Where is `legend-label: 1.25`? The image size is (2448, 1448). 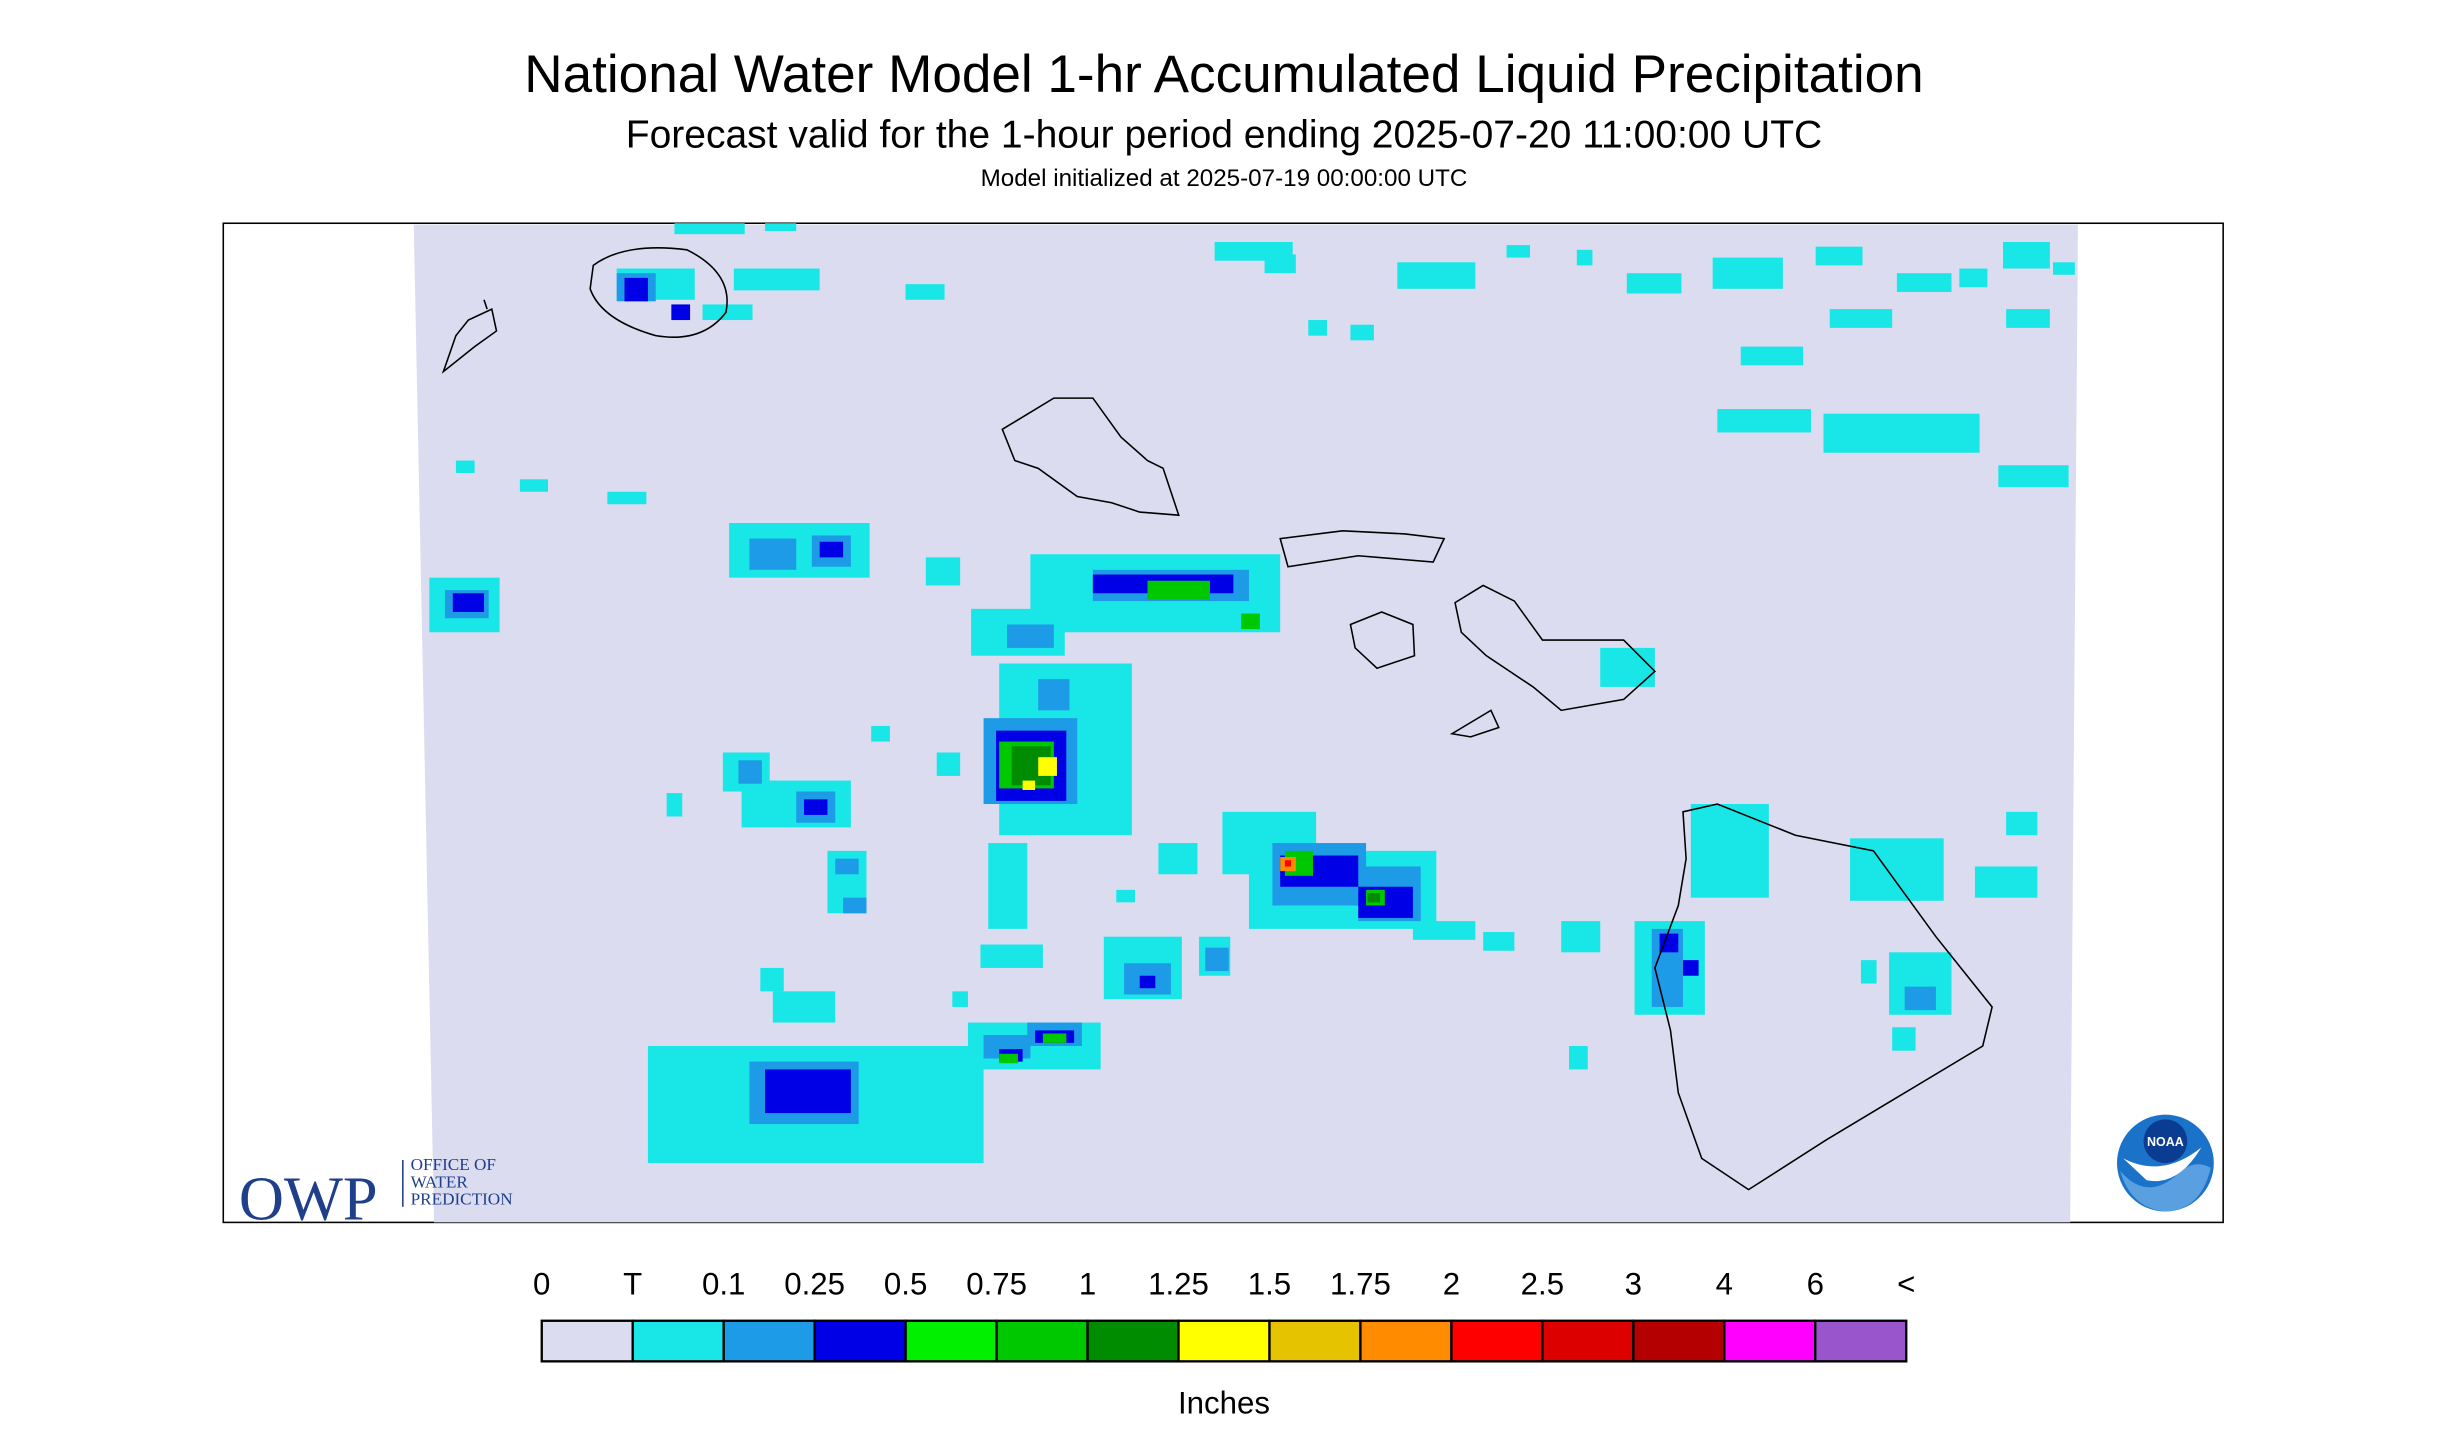 legend-label: 1.25 is located at coordinates (1178, 1284).